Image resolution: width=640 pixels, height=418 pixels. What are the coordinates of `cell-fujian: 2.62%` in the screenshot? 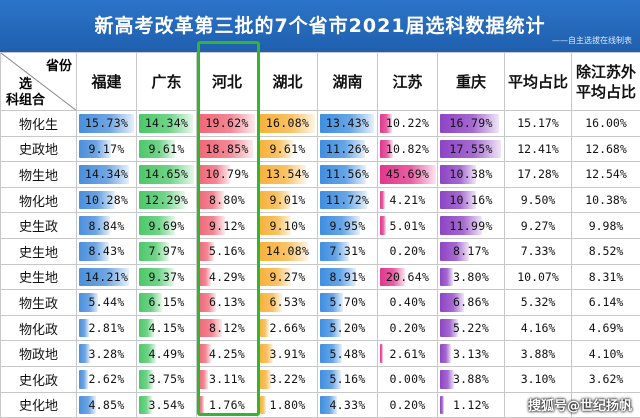 It's located at (106, 379).